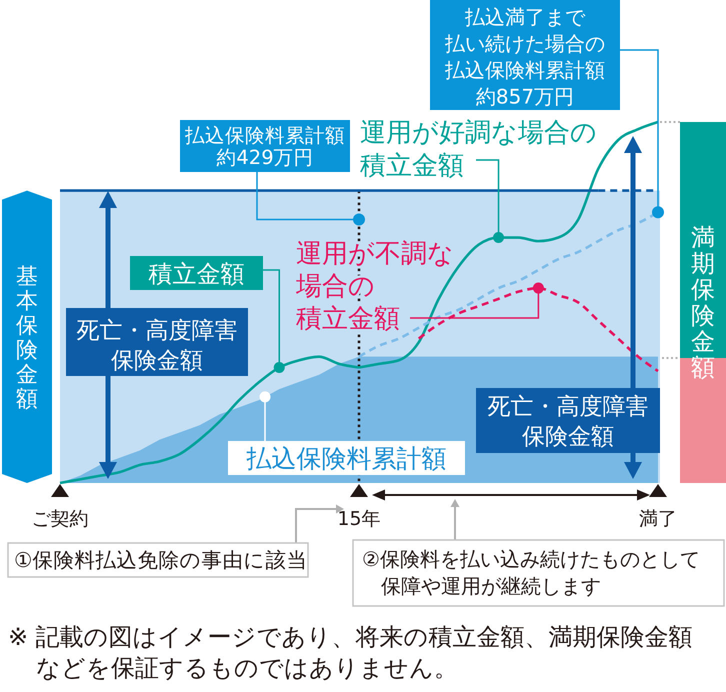 Image resolution: width=726 pixels, height=692 pixels. What do you see at coordinates (374, 286) in the screenshot?
I see `series-label: 運用が不調な場合の積立金額` at bounding box center [374, 286].